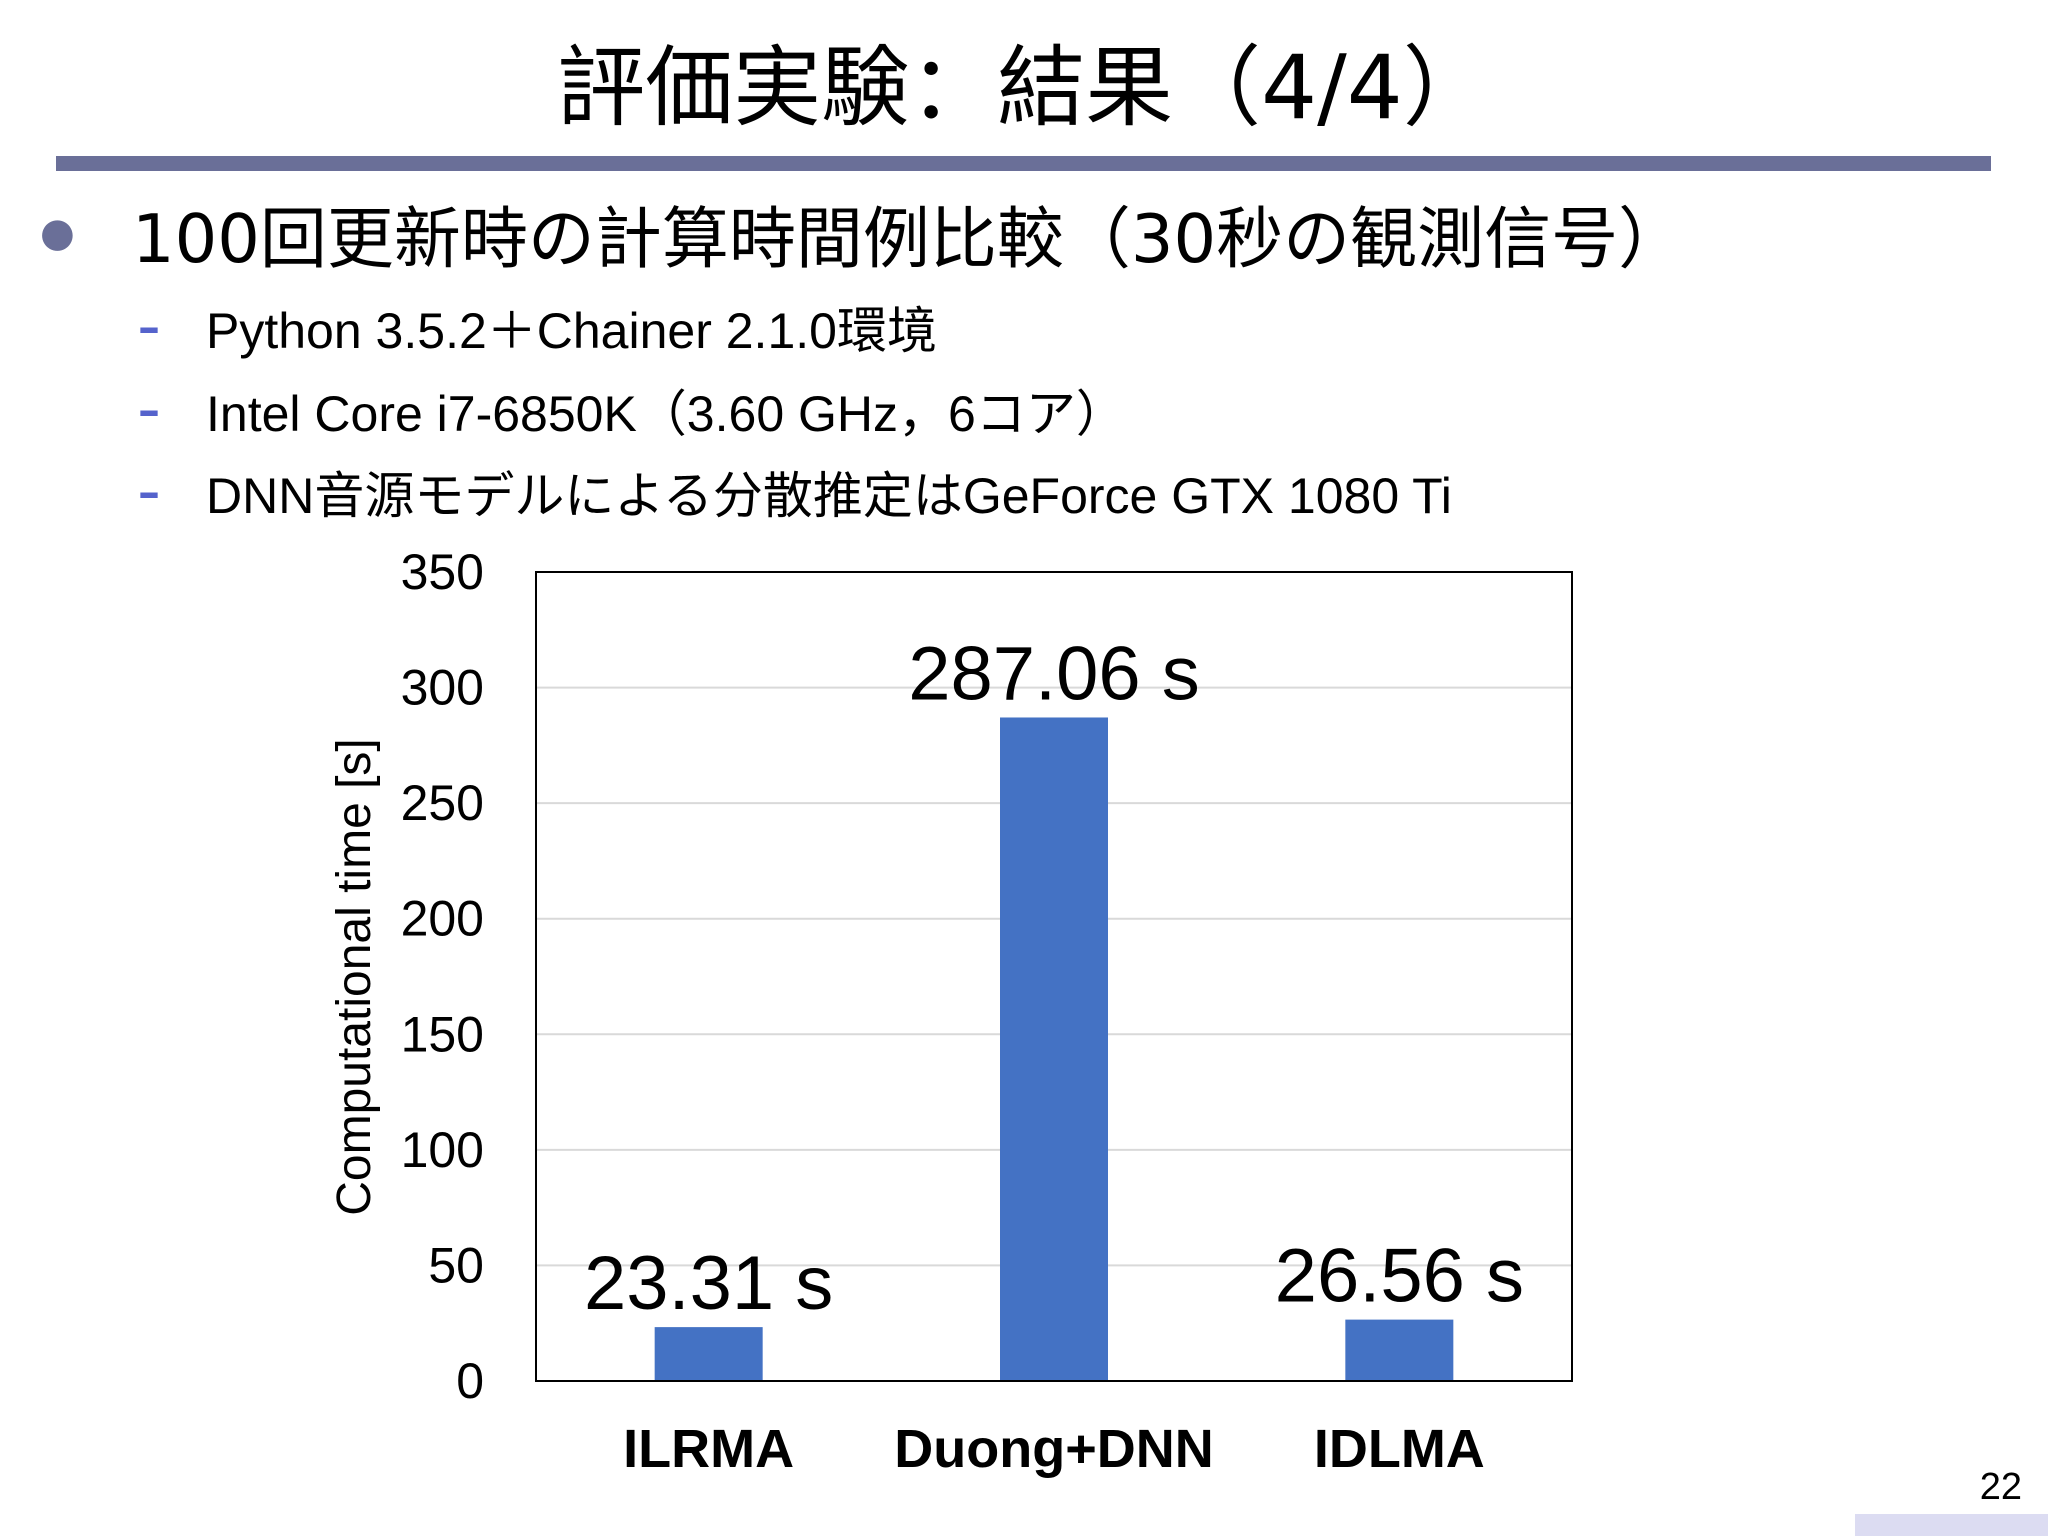 The image size is (2048, 1536). I want to click on main-bullet: ● 100回更新時の計算時間例比較（30秒の観測信号）, so click(857, 233).